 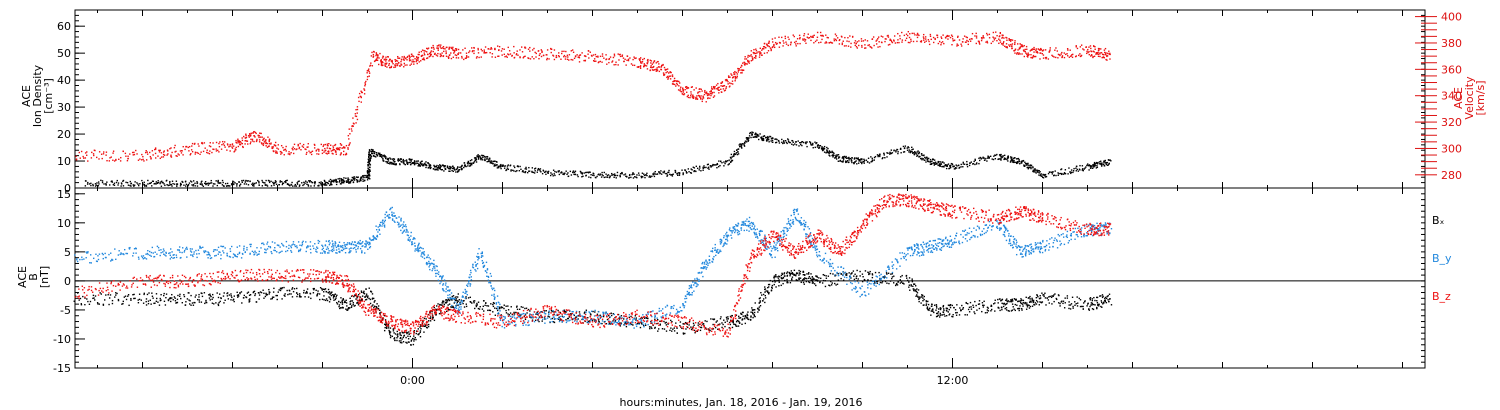 What do you see at coordinates (1451, 148) in the screenshot?
I see `velocity-tick-label: 300` at bounding box center [1451, 148].